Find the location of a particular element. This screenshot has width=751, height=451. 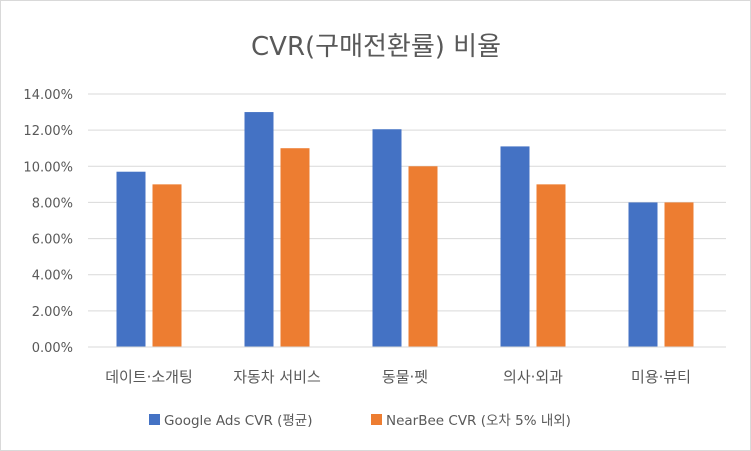

x-category-label: 미용·뷰티 is located at coordinates (661, 377).